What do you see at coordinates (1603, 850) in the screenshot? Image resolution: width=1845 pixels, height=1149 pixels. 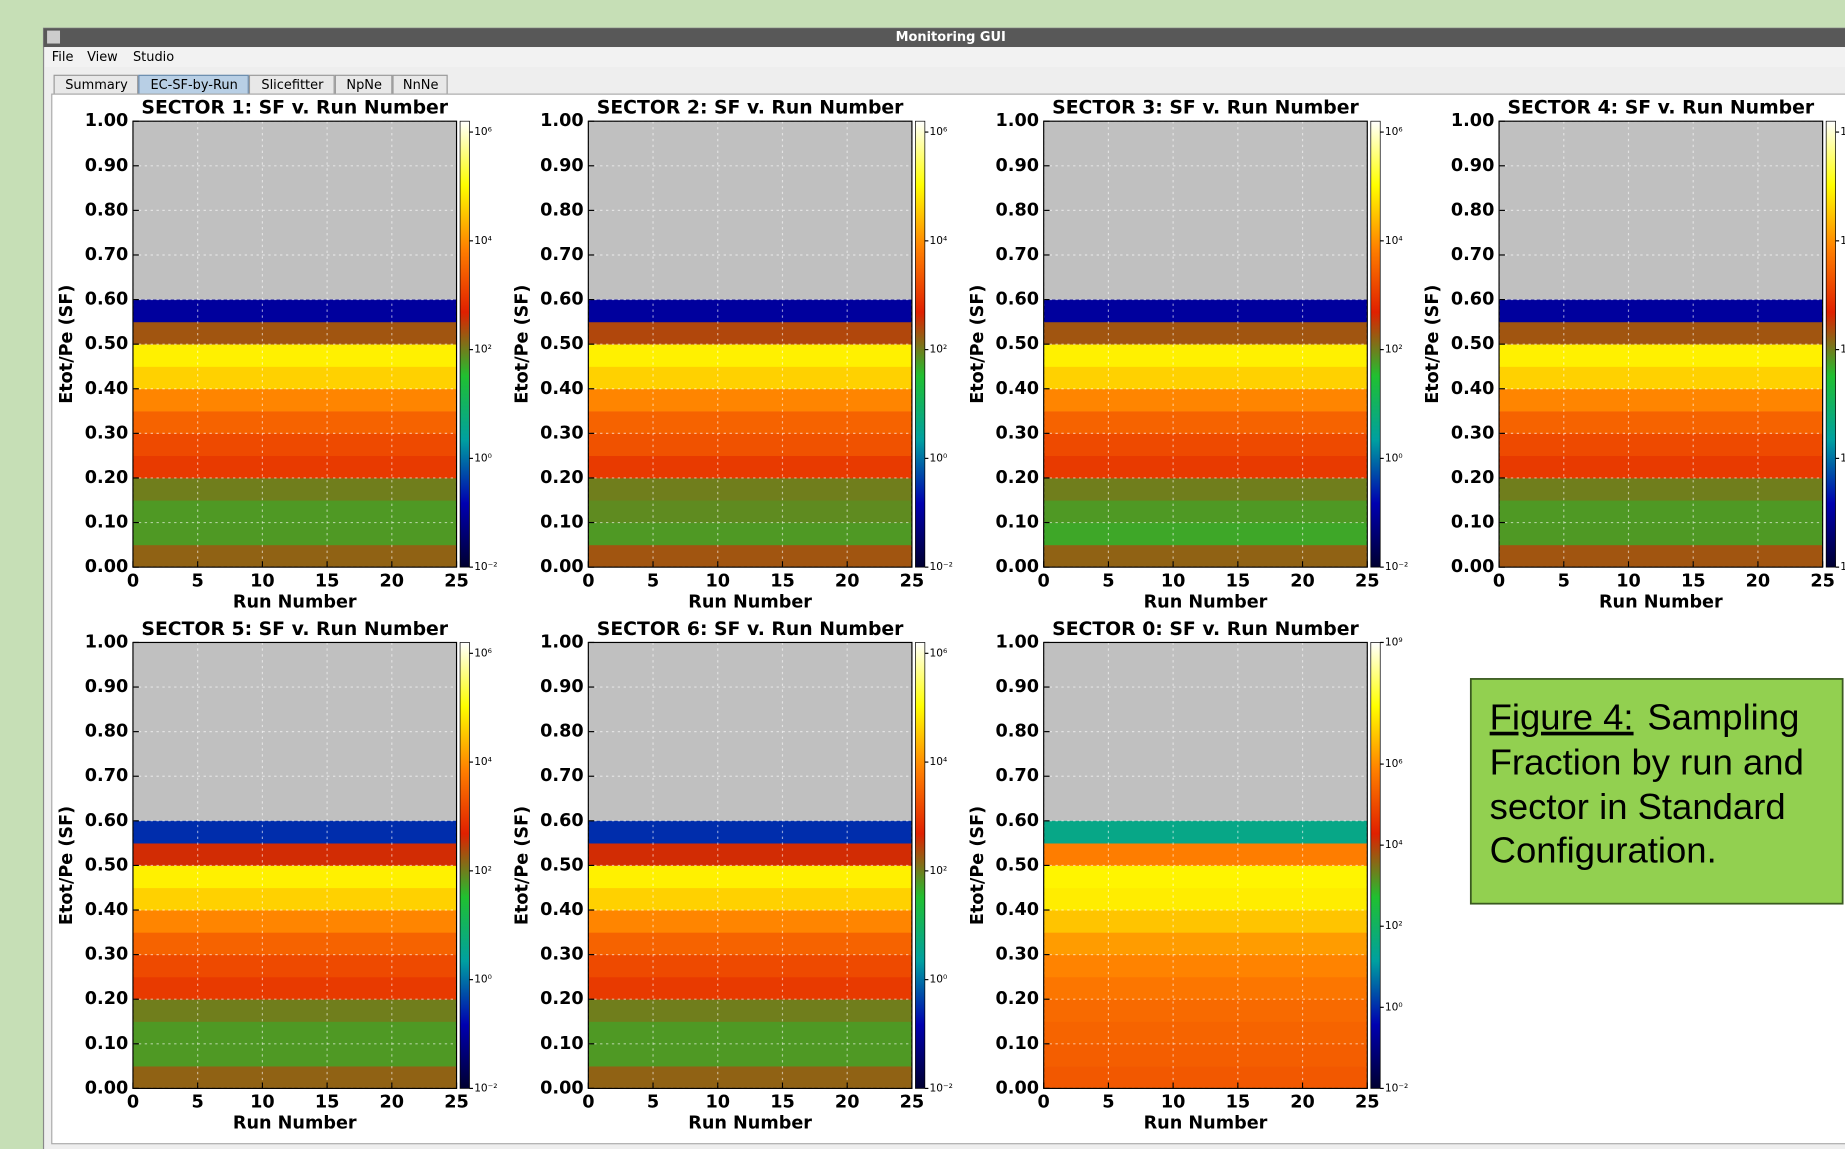 I see `caption-line: Configuration.` at bounding box center [1603, 850].